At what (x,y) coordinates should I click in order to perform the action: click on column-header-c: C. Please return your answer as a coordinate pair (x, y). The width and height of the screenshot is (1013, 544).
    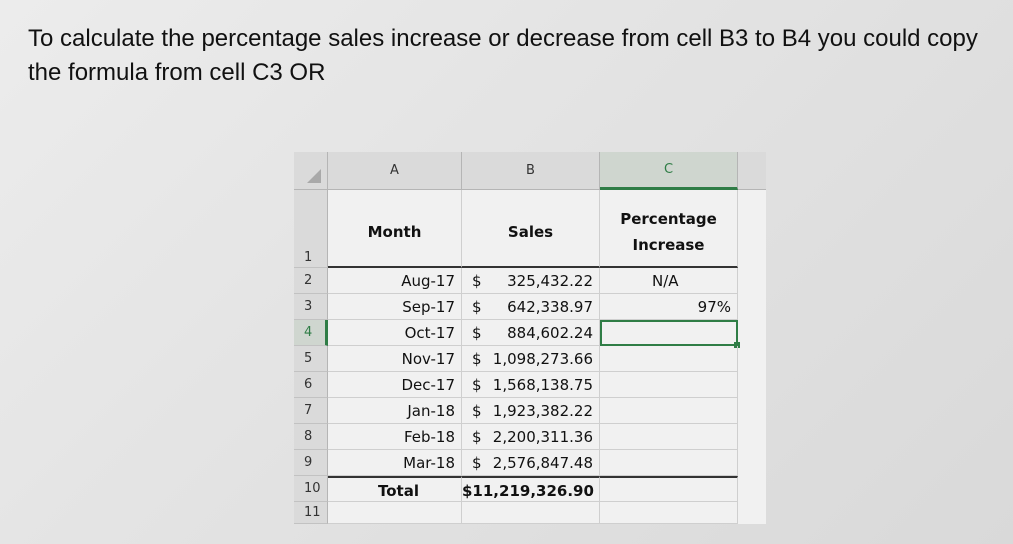
    Looking at the image, I should click on (669, 171).